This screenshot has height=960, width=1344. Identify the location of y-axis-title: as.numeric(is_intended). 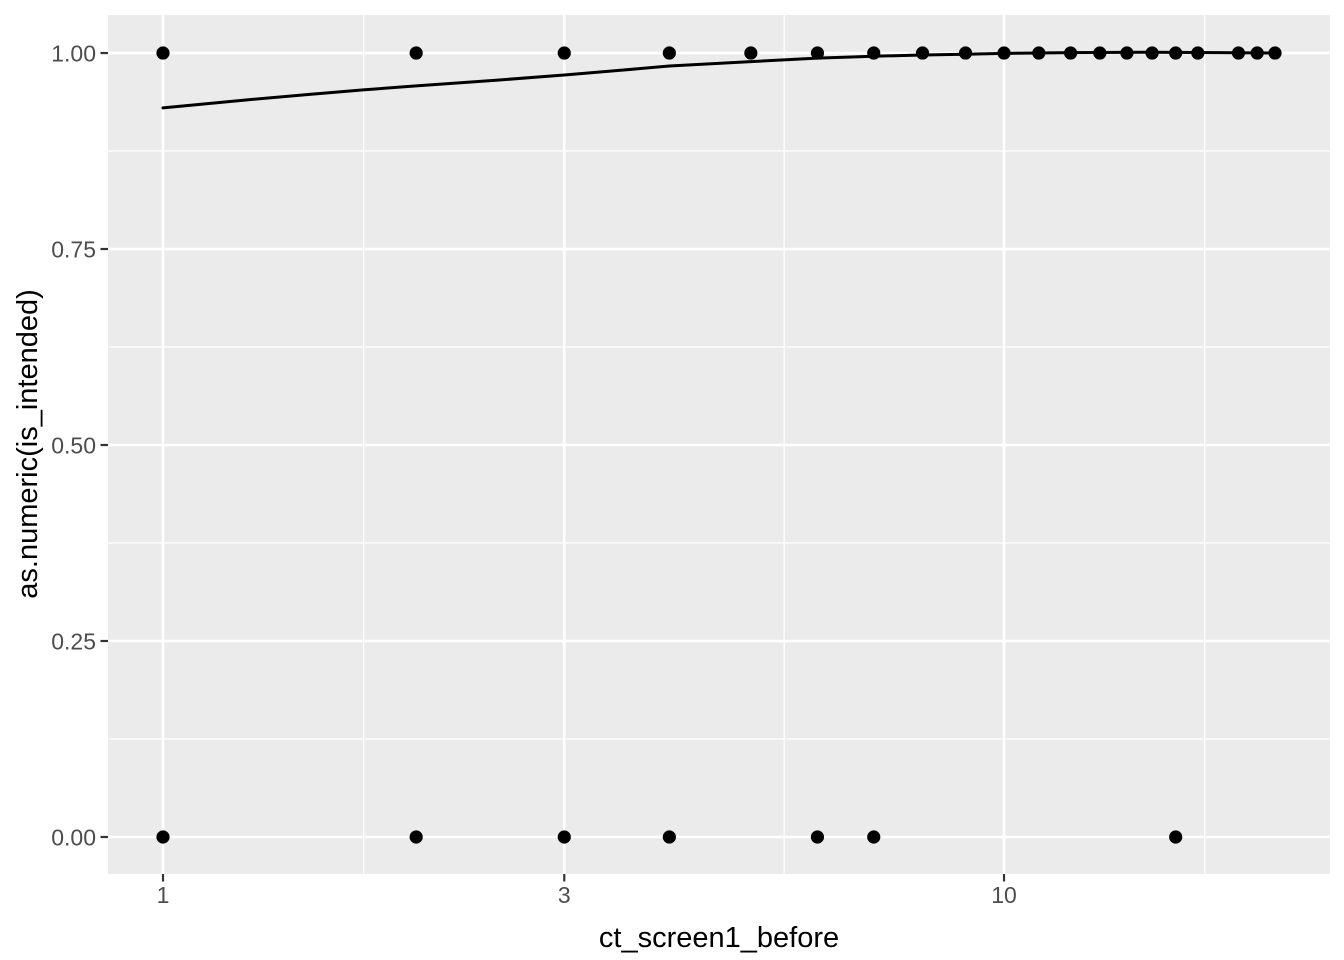
(28, 443).